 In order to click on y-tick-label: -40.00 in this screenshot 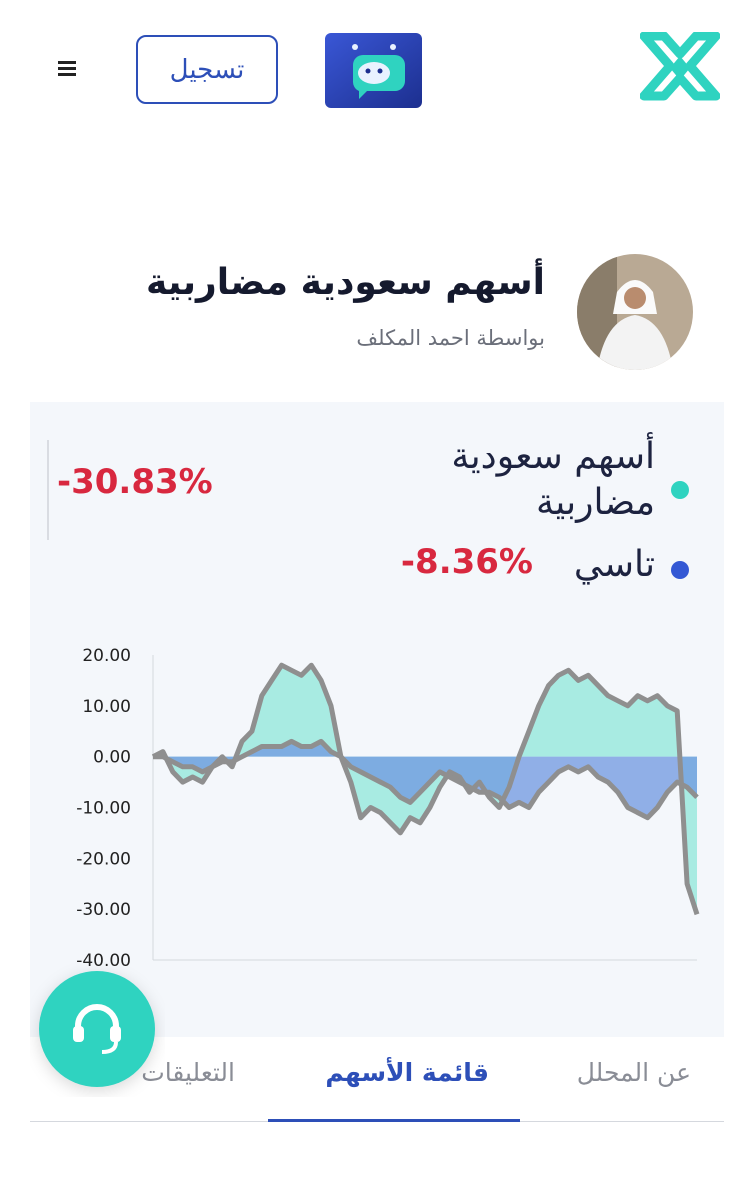, I will do `click(103, 961)`.